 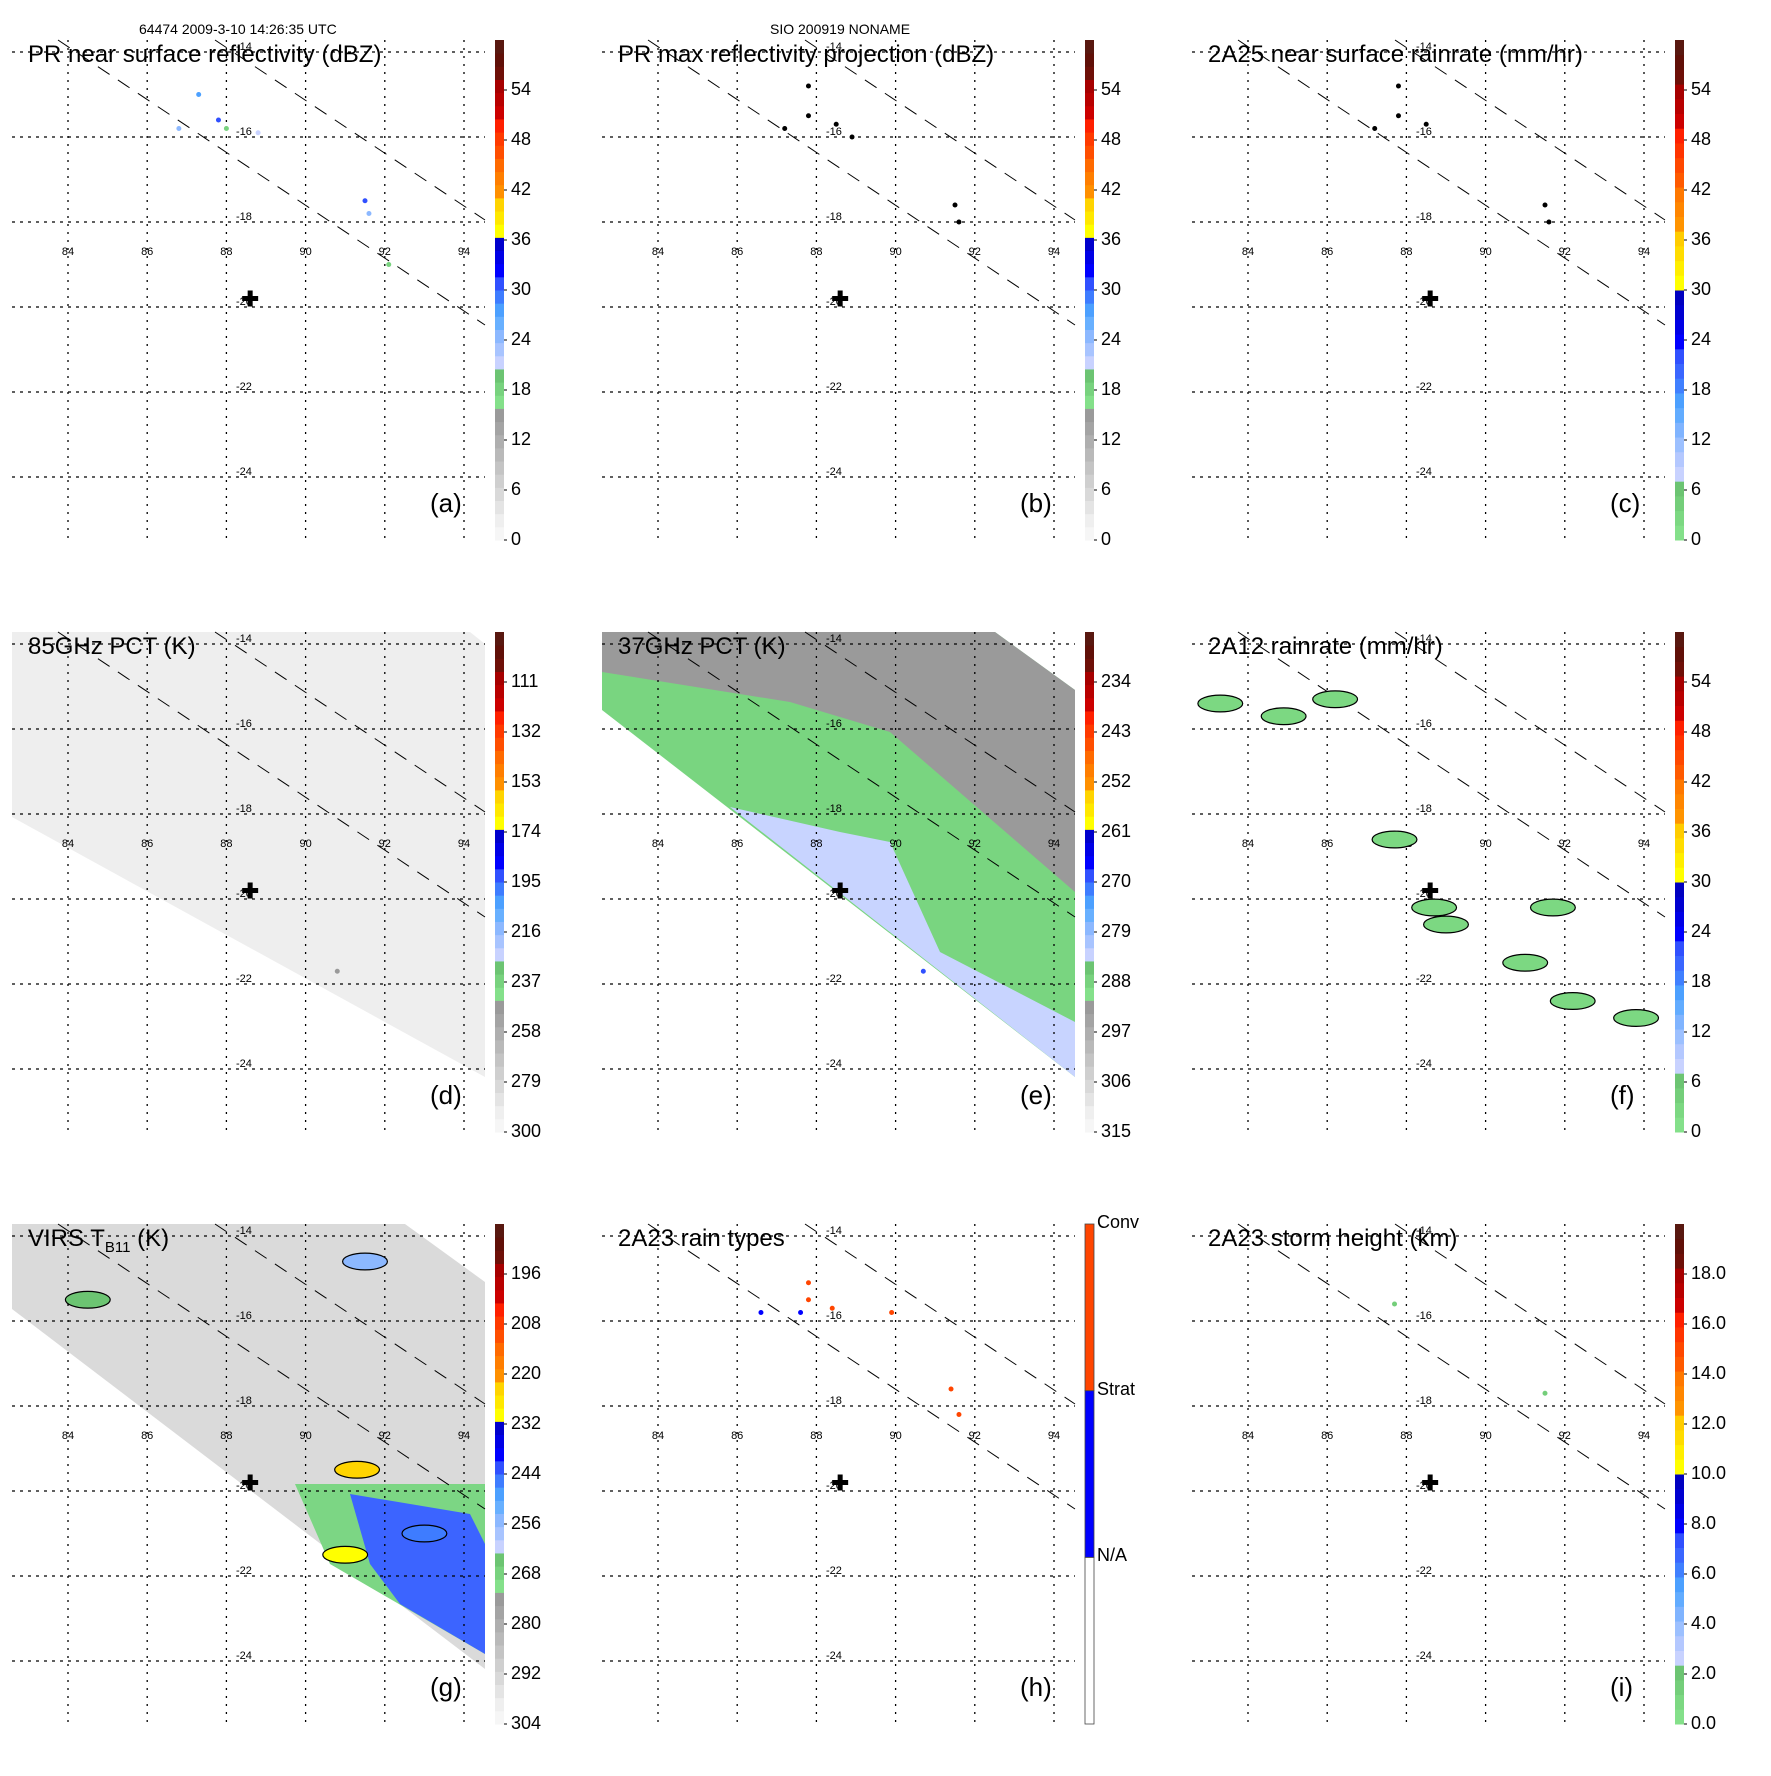 I want to click on panel-title-text: 2A25 near surface rainrate (mm/hr), so click(x=1395, y=54).